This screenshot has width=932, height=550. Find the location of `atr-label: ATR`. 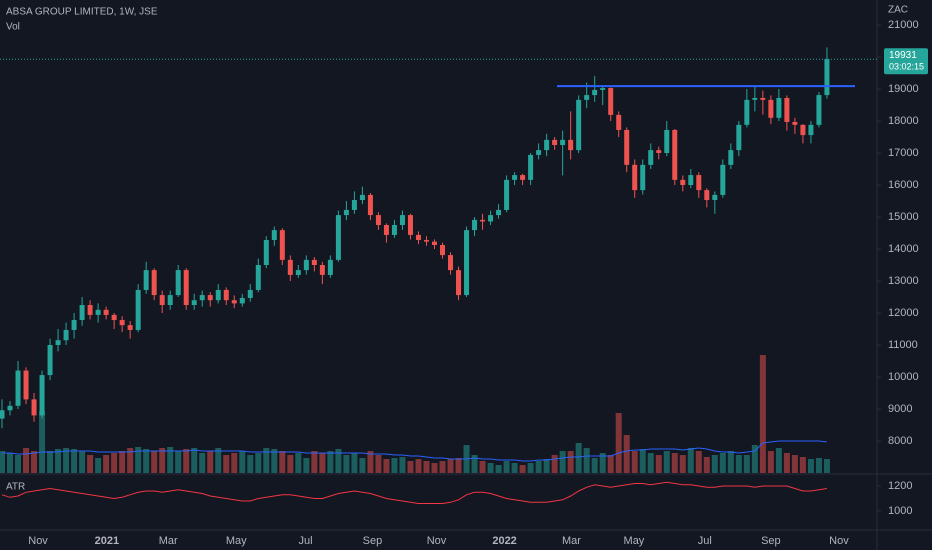

atr-label: ATR is located at coordinates (15, 487).